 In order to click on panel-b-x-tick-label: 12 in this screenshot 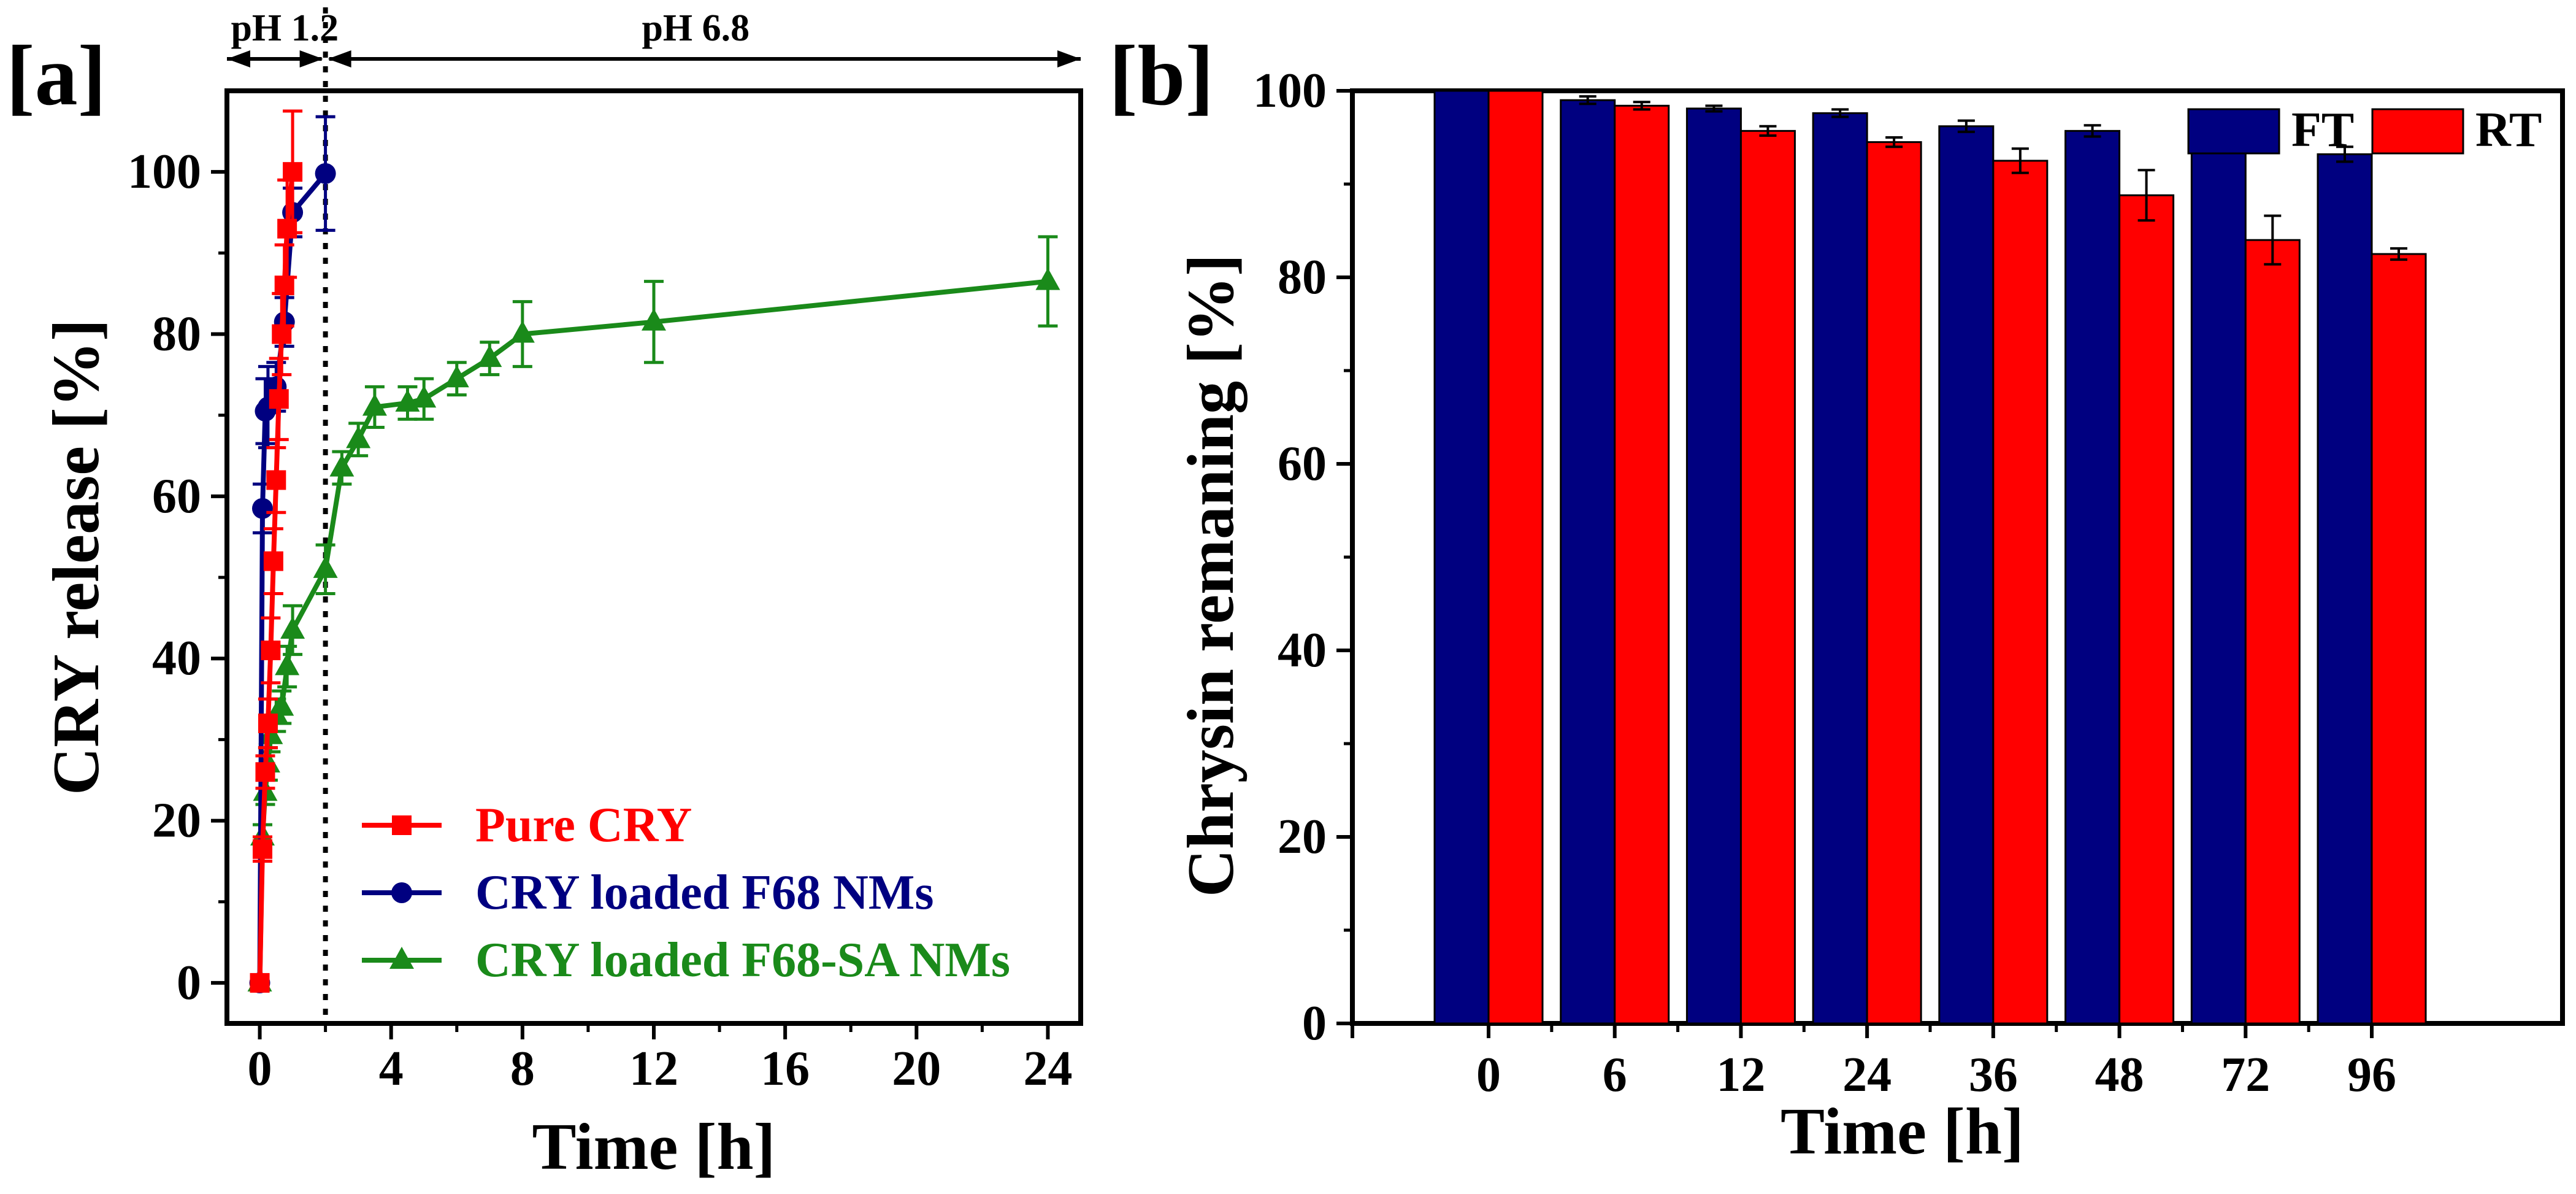, I will do `click(1740, 1075)`.